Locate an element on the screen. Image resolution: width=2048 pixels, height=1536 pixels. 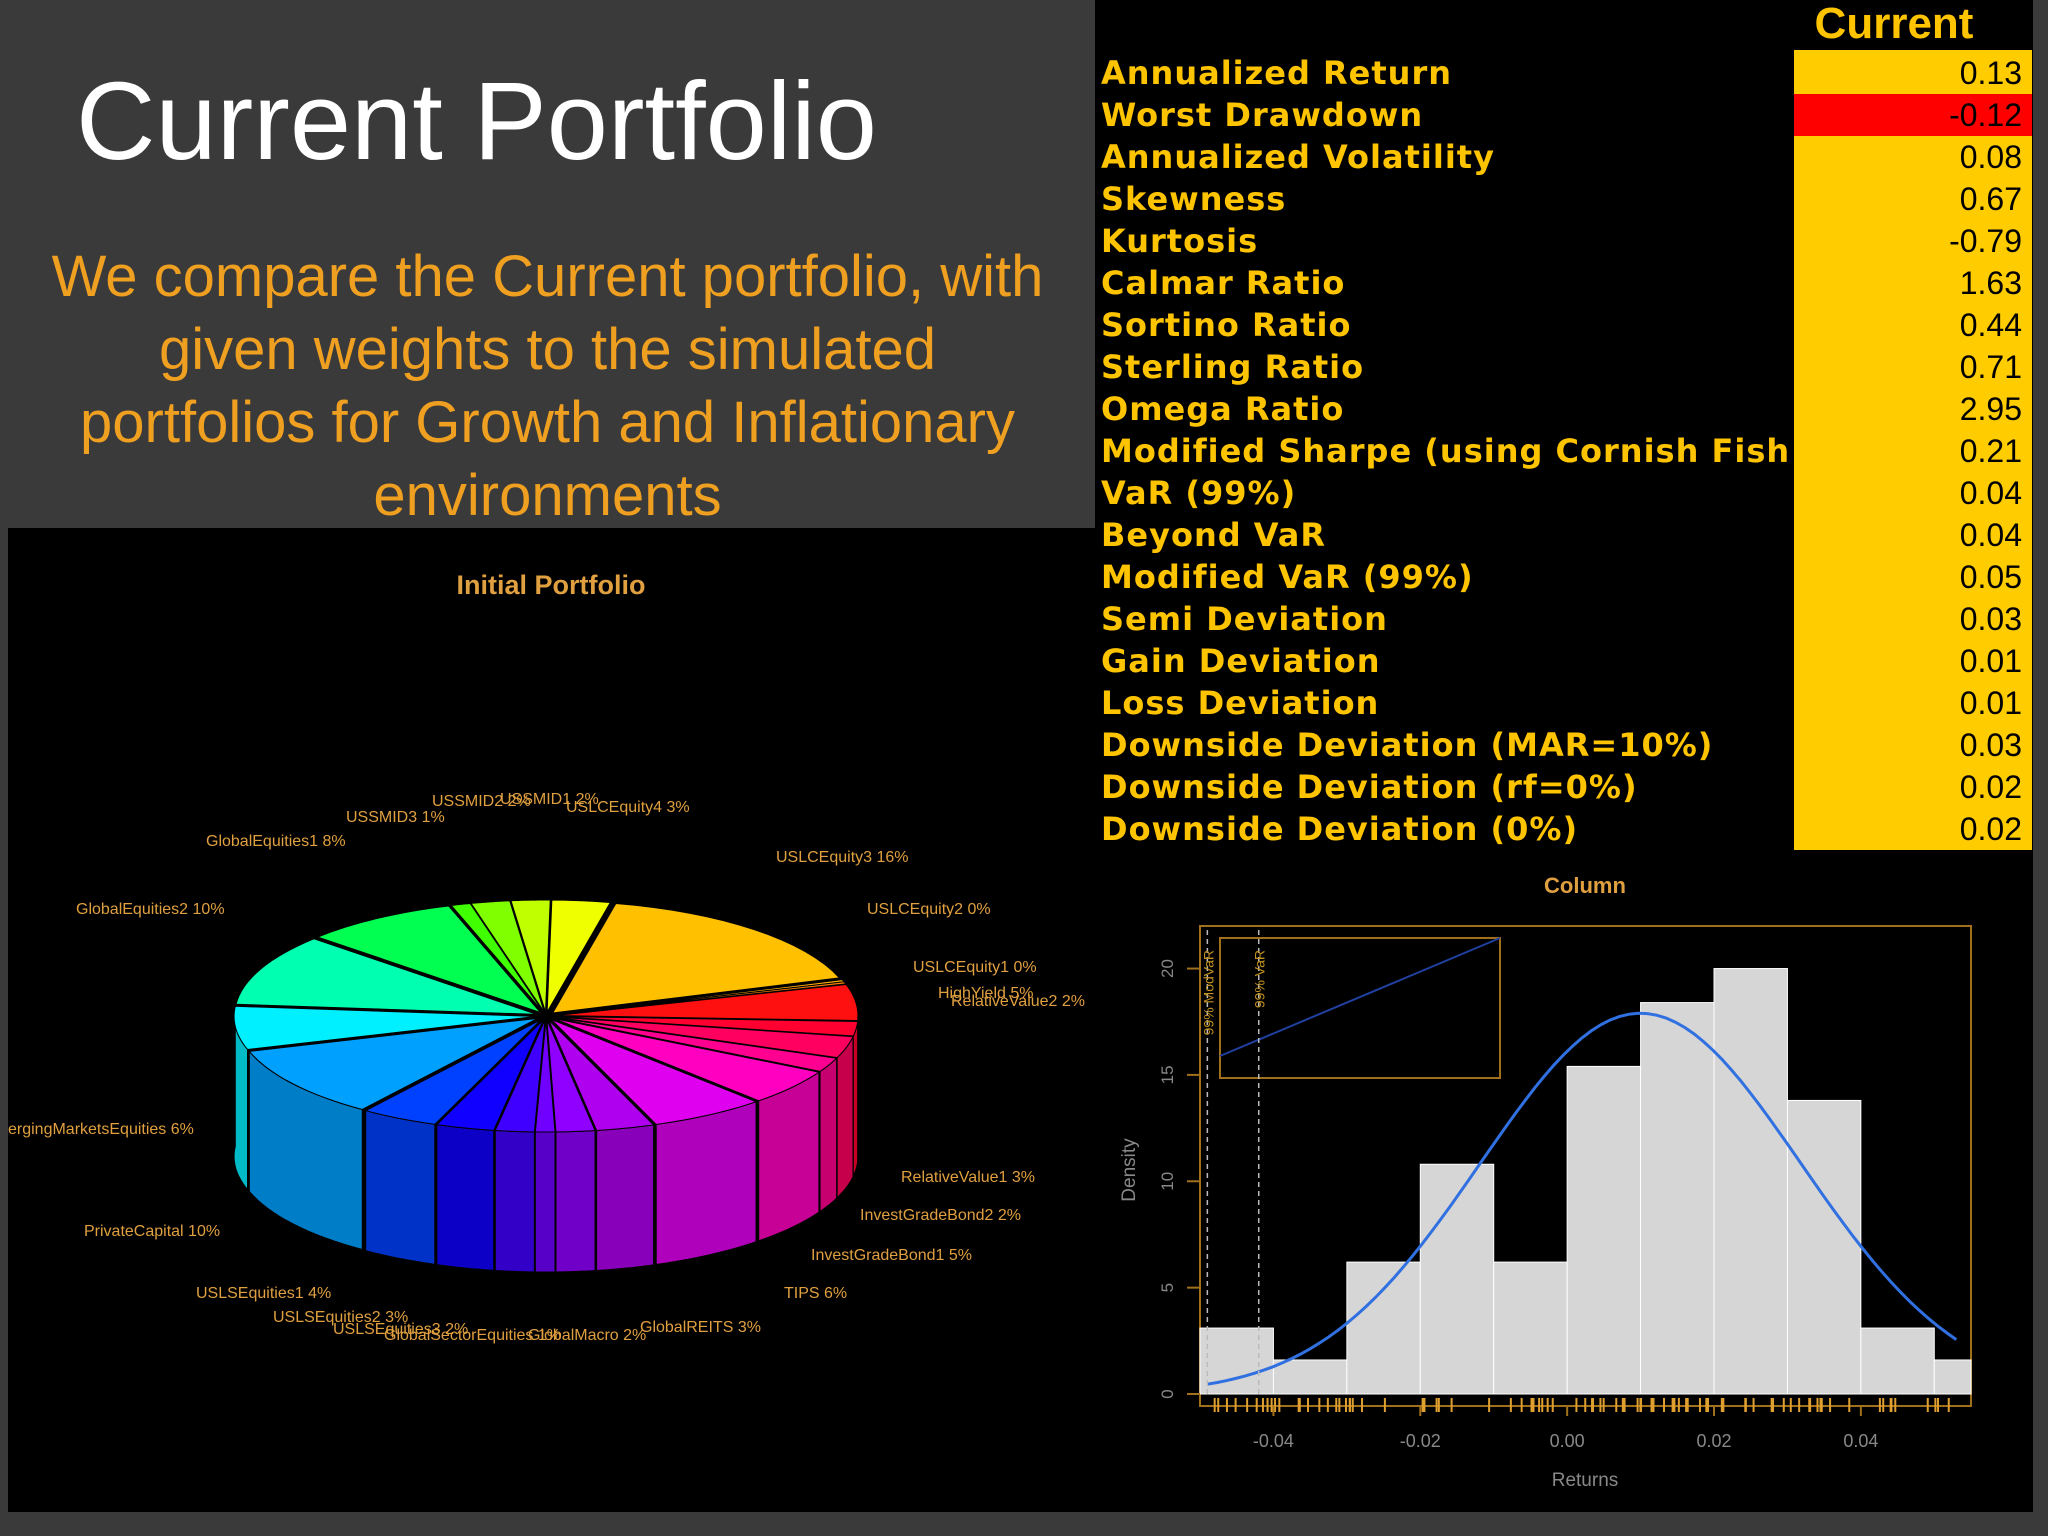
pie-tops is located at coordinates (546, 1016).